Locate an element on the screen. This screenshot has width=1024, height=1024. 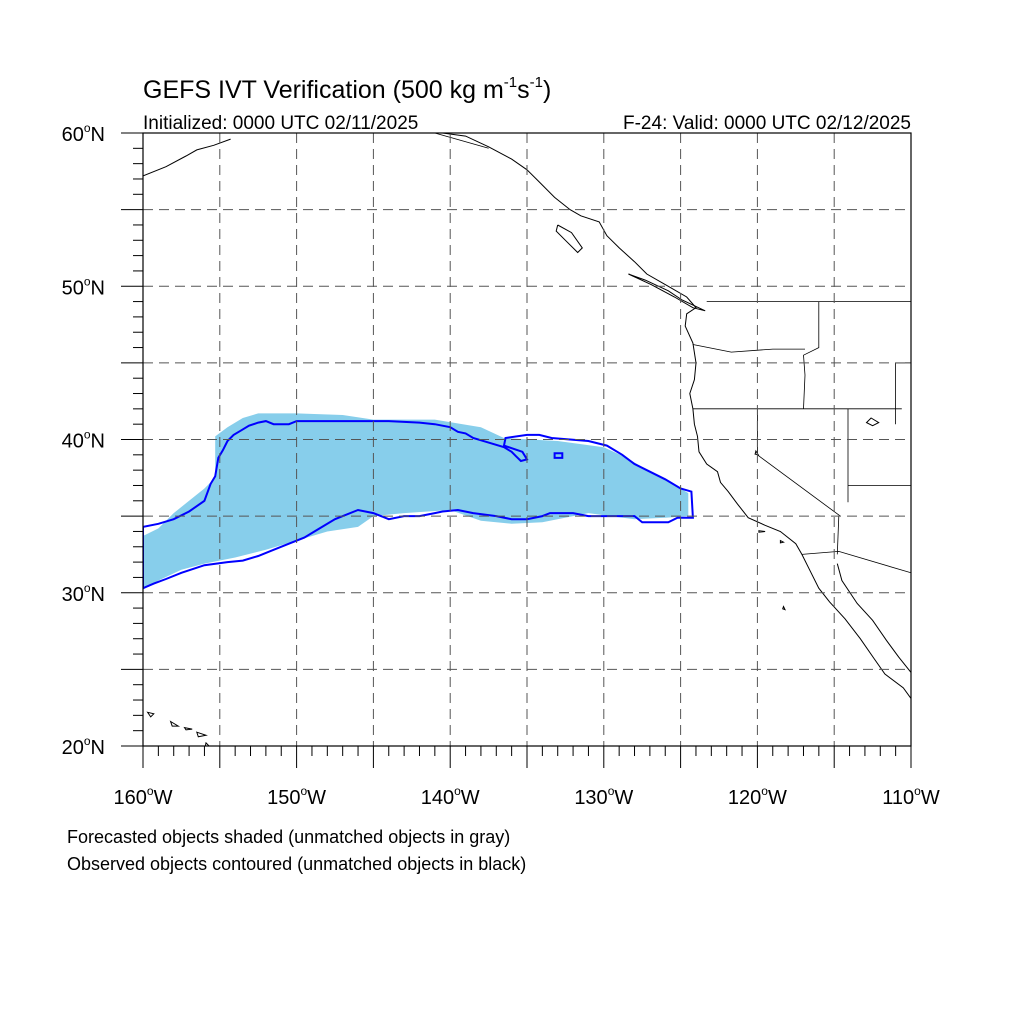
observed-objects is located at coordinates (418, 505).